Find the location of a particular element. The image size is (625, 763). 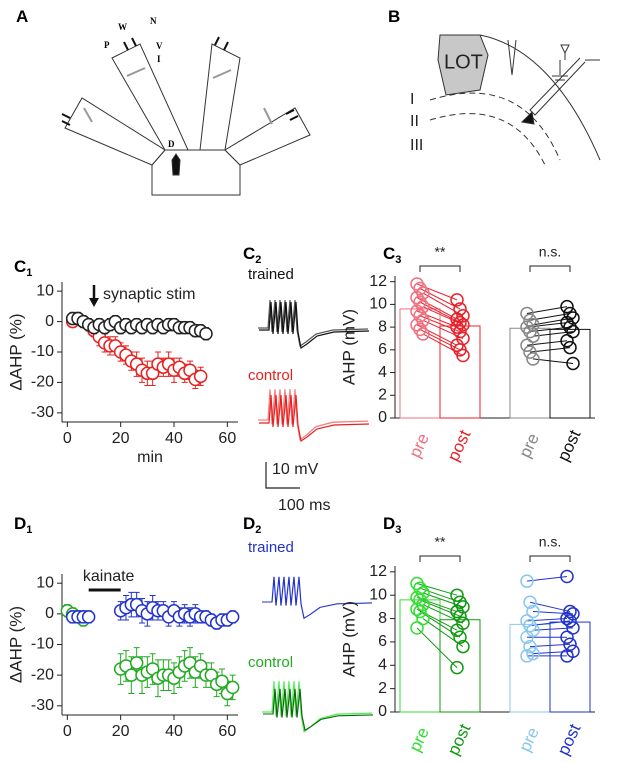

diagram-label: II is located at coordinates (414, 121).